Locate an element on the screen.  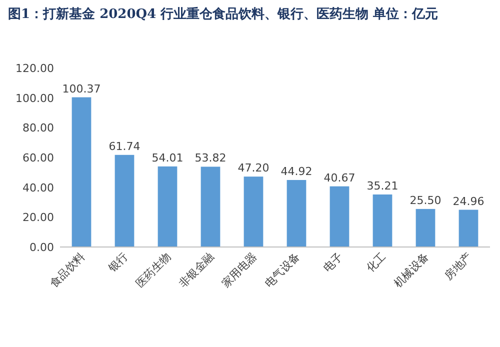
x-tick-label: 电气设备 is located at coordinates (282, 270).